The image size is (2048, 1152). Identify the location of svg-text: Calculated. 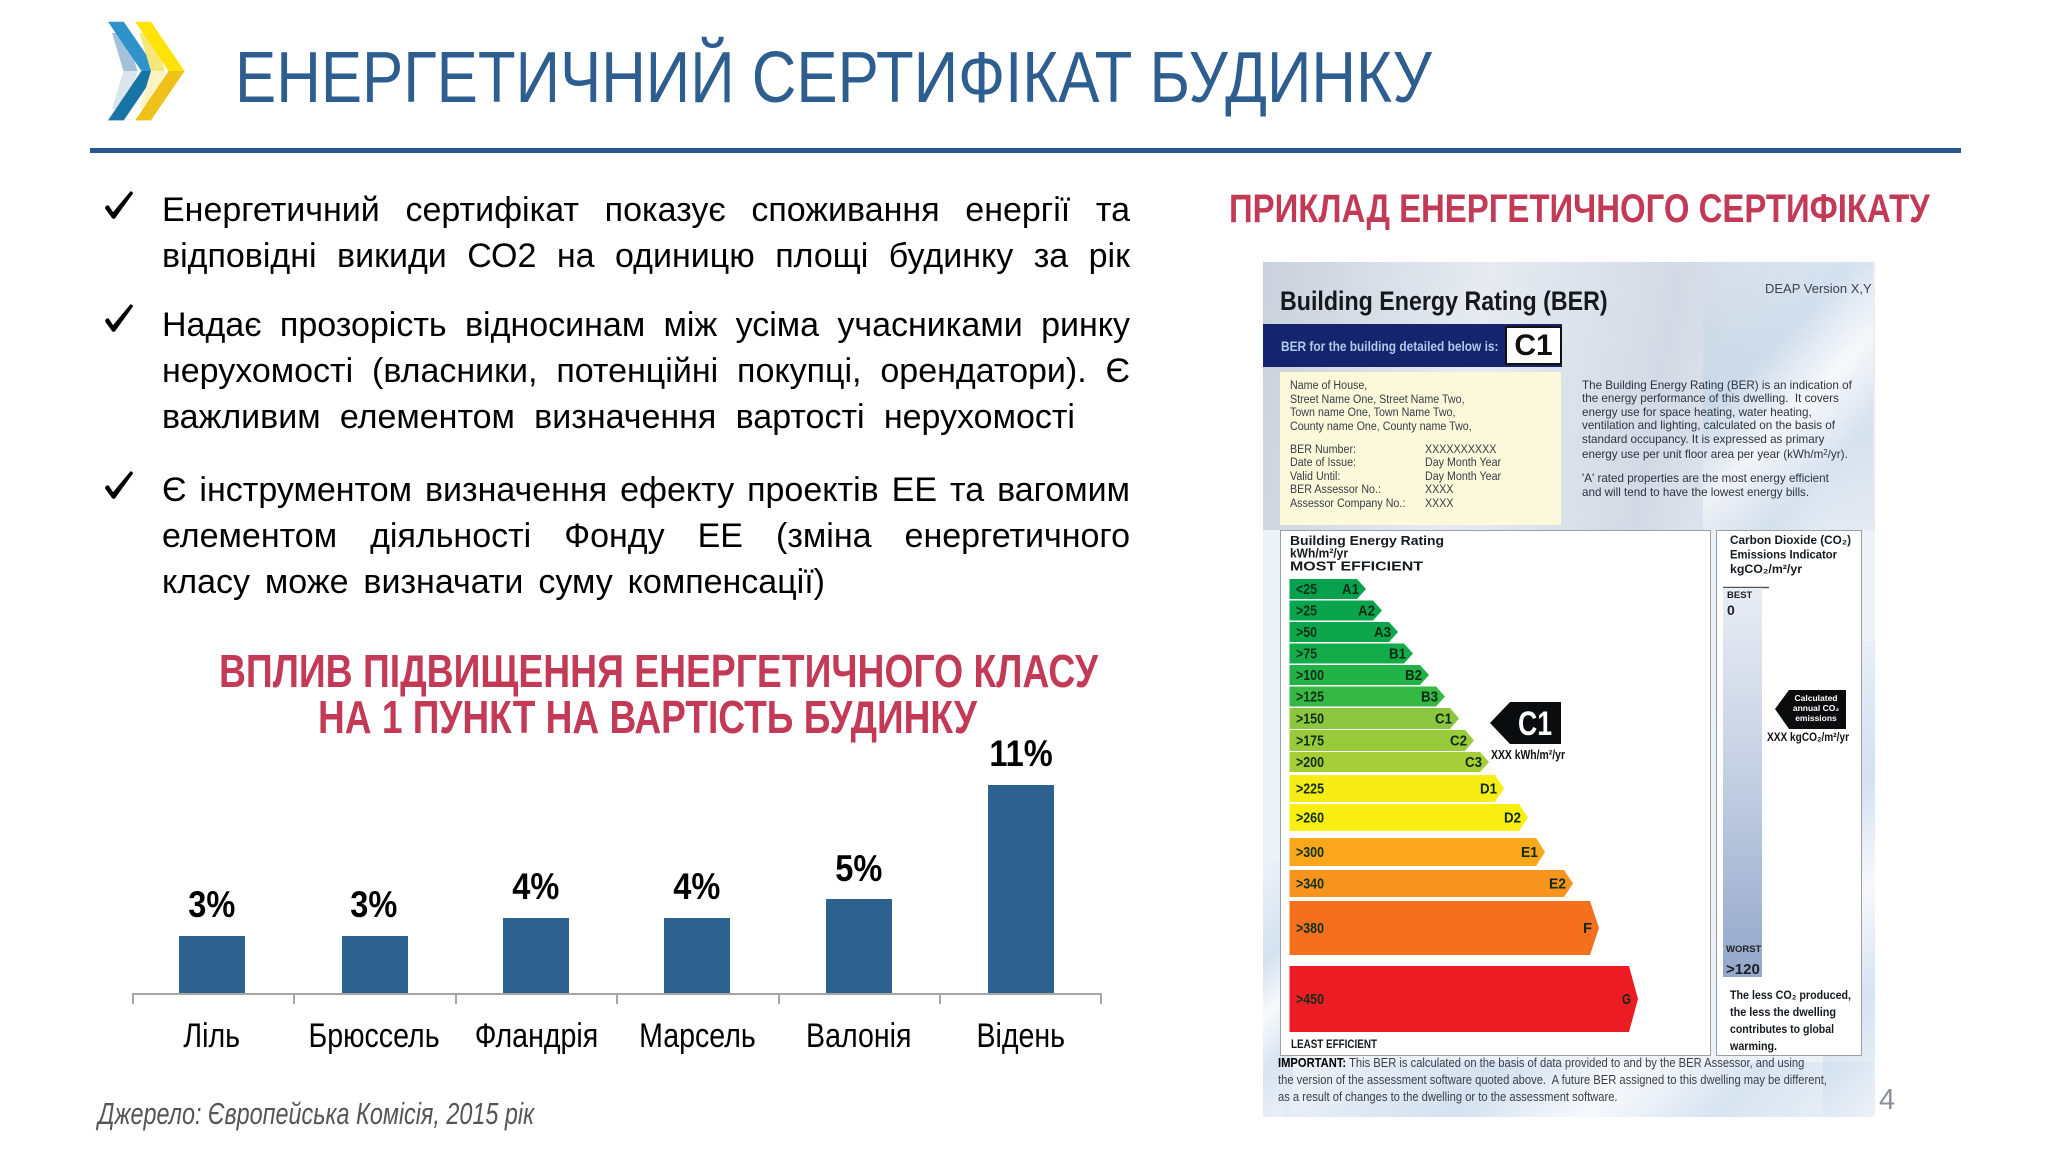
(1816, 698).